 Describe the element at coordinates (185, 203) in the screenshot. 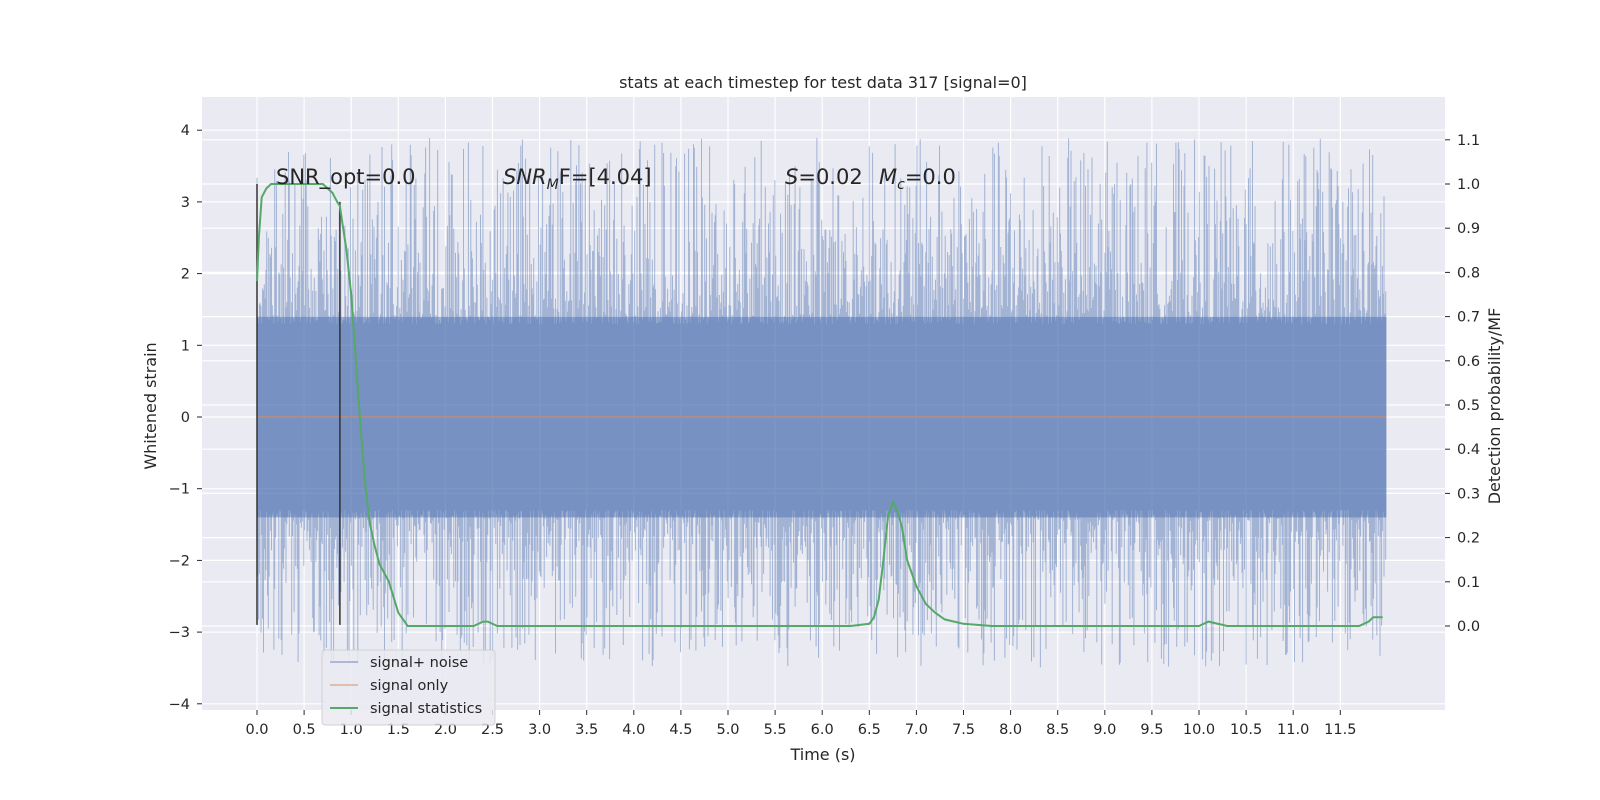

I see `y-tick-label: 3` at that location.